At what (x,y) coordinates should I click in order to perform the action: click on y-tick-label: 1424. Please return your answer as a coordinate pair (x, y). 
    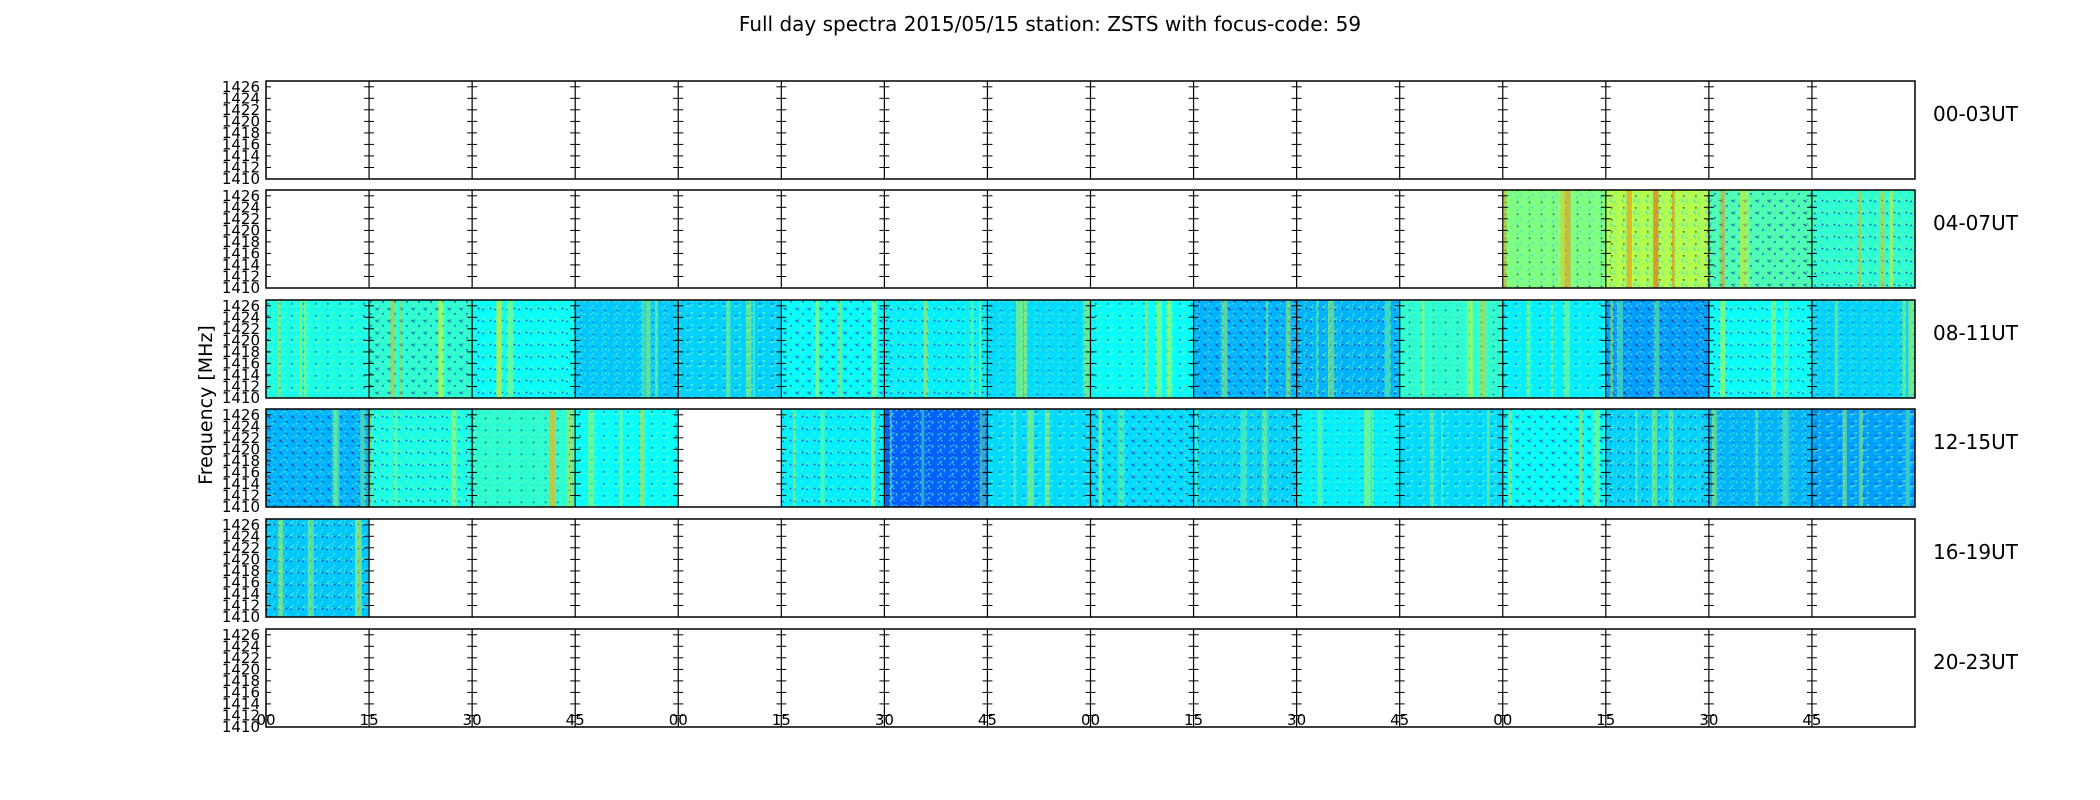
    Looking at the image, I should click on (241, 207).